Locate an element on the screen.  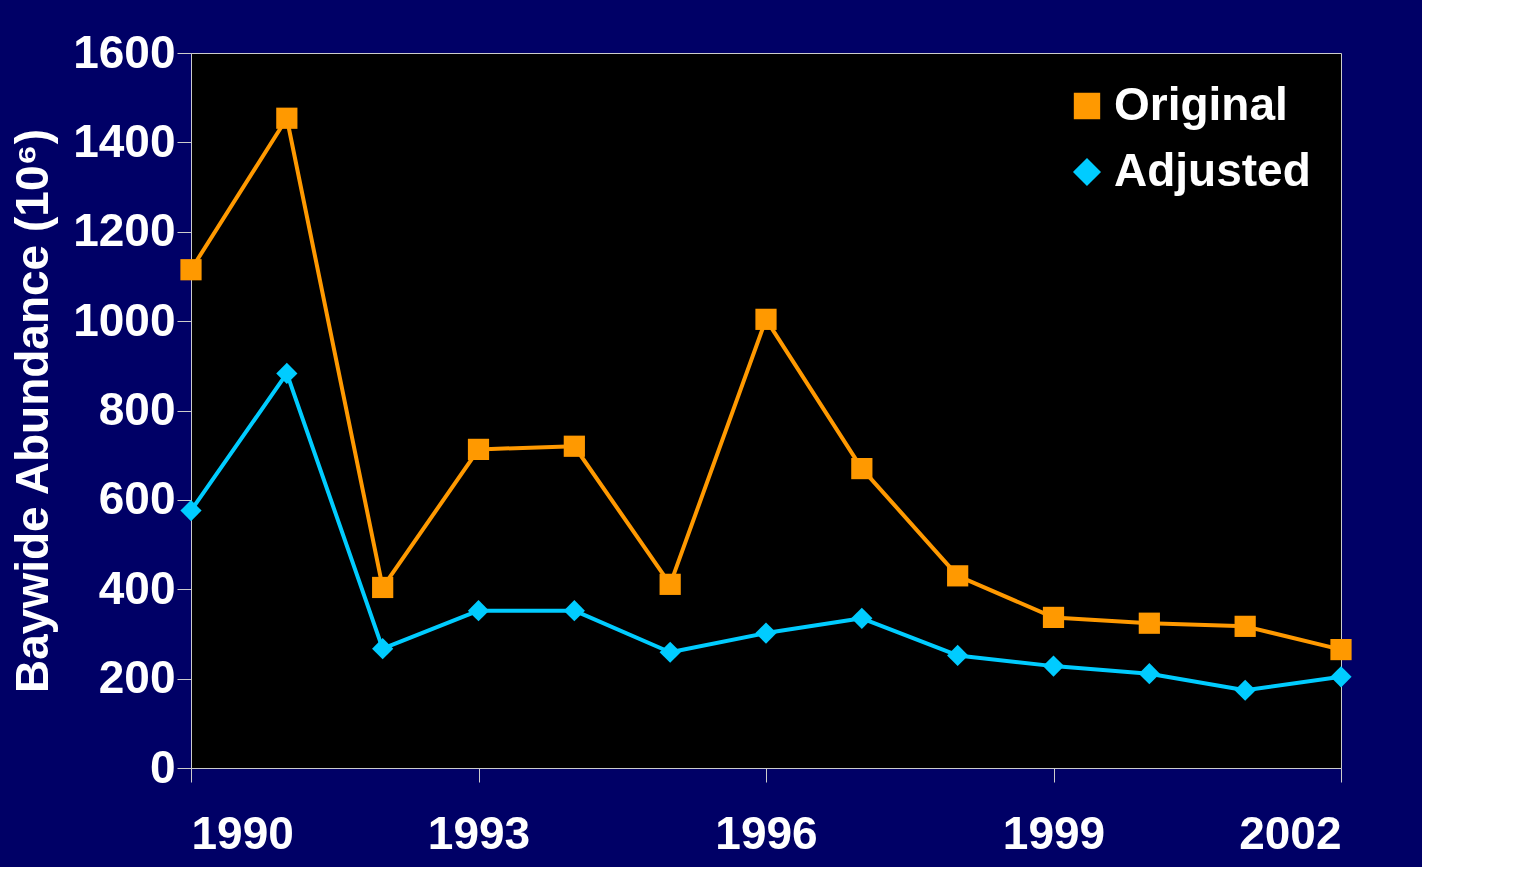
legend-label: Original is located at coordinates (1201, 104).